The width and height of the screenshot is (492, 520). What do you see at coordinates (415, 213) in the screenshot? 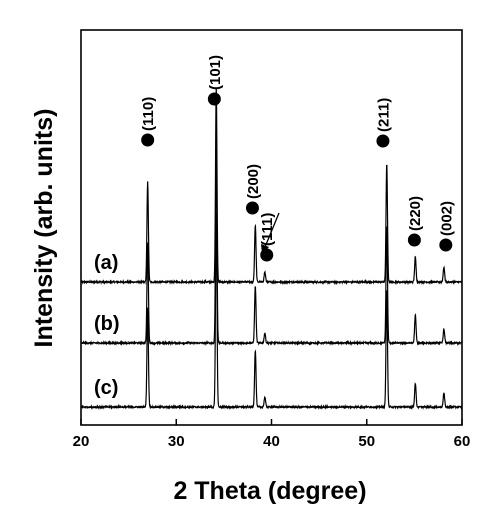
I see `peak-label-6: (220)` at bounding box center [415, 213].